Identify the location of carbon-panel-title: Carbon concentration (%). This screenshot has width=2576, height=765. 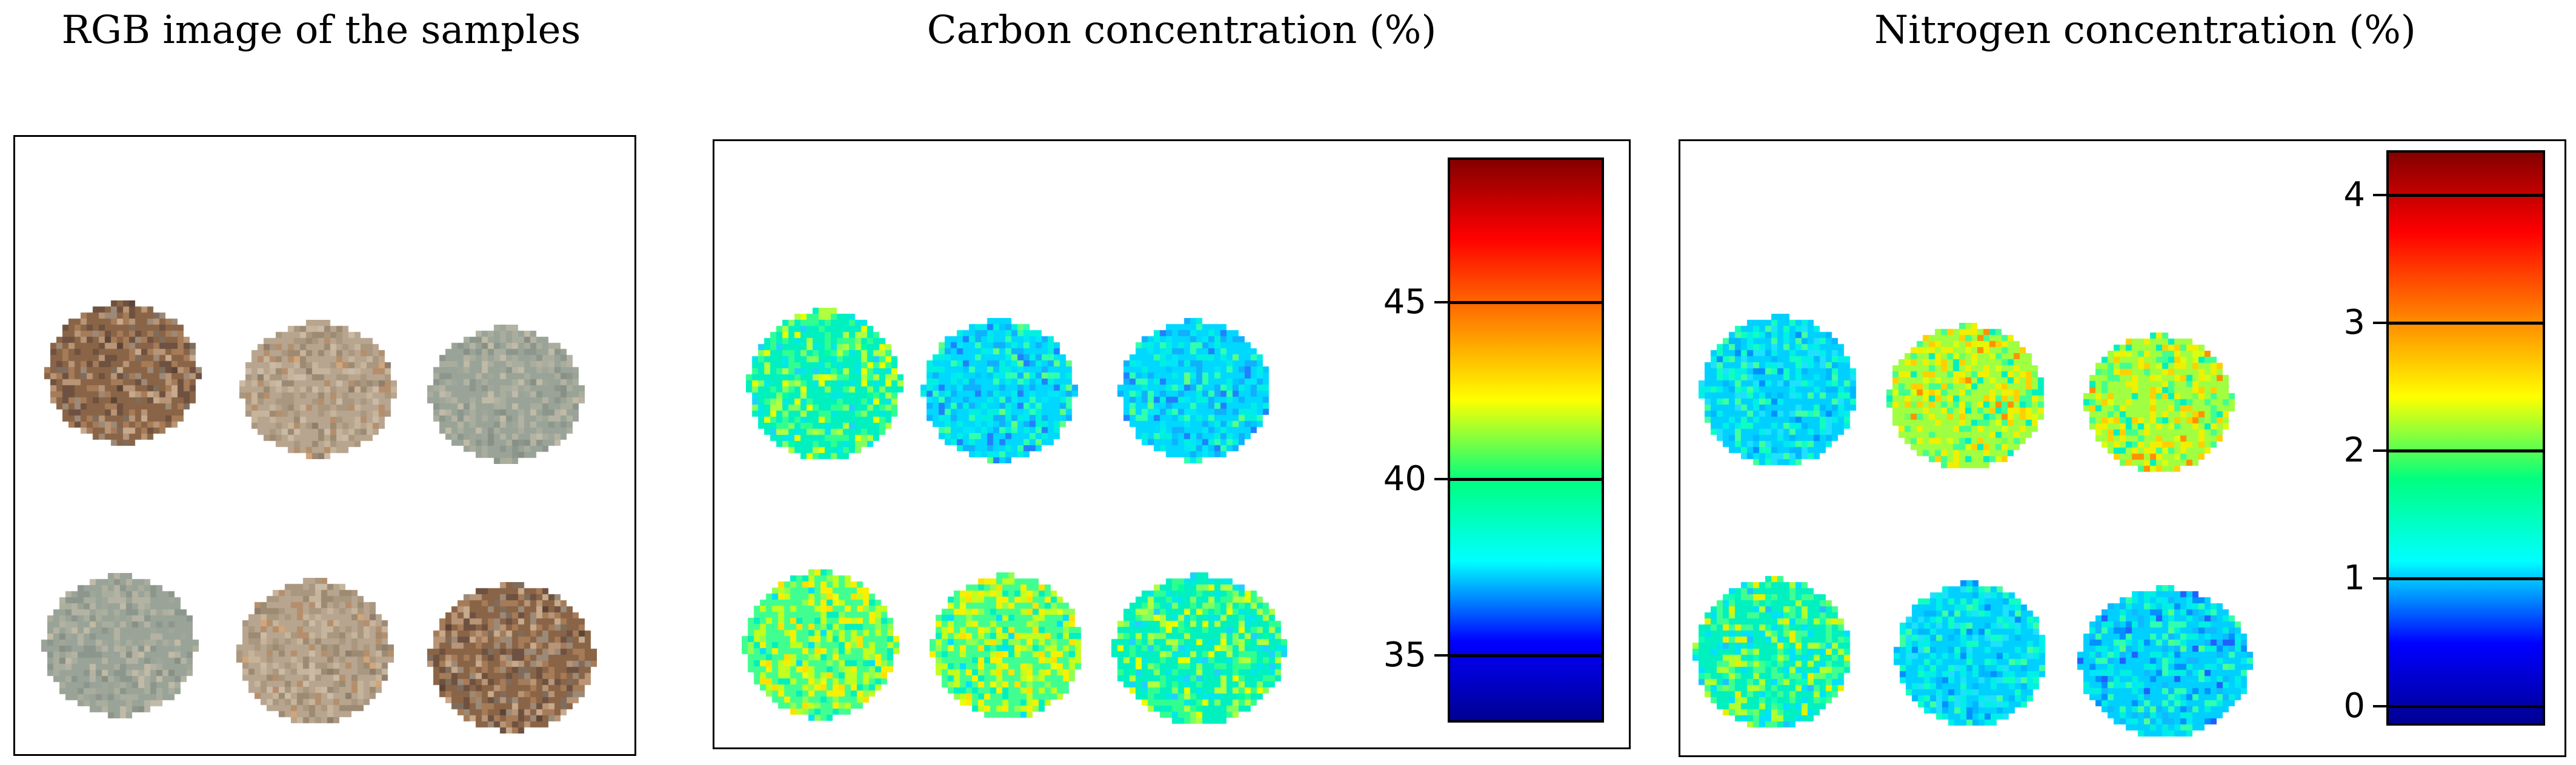
(1182, 30).